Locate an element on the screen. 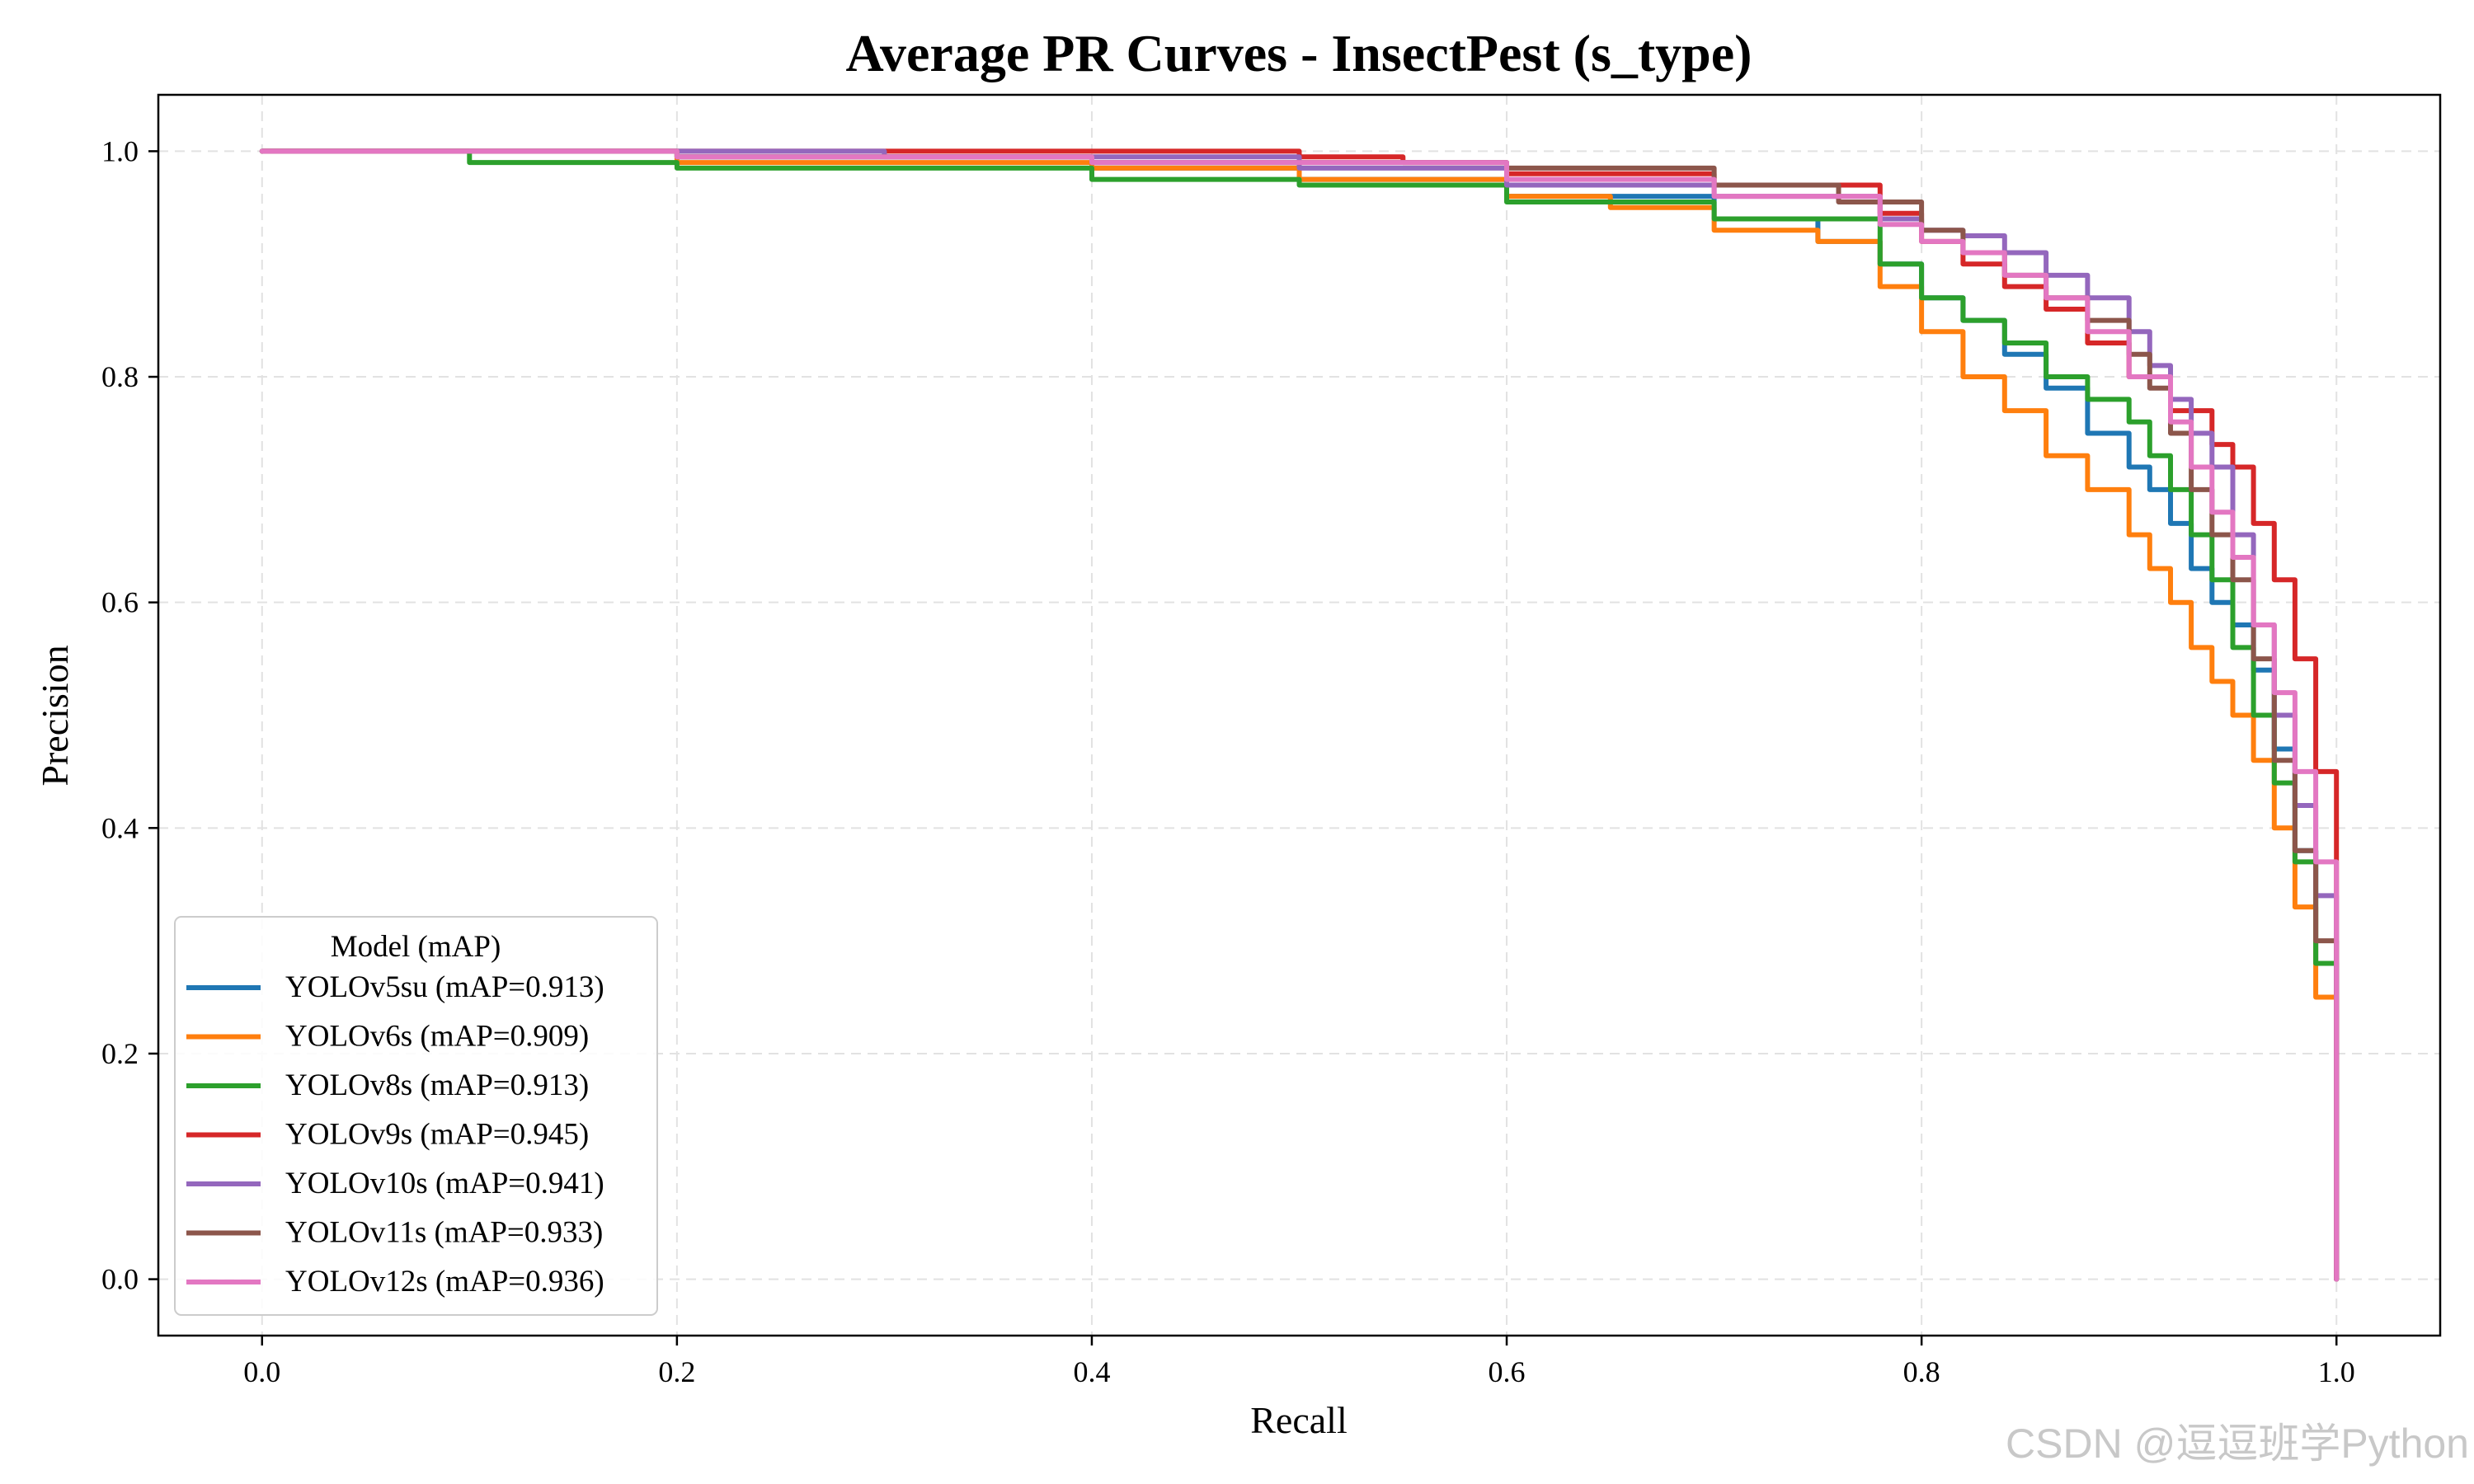  legend-label: YOLOv11s (mAP=0.933) is located at coordinates (444, 1233).